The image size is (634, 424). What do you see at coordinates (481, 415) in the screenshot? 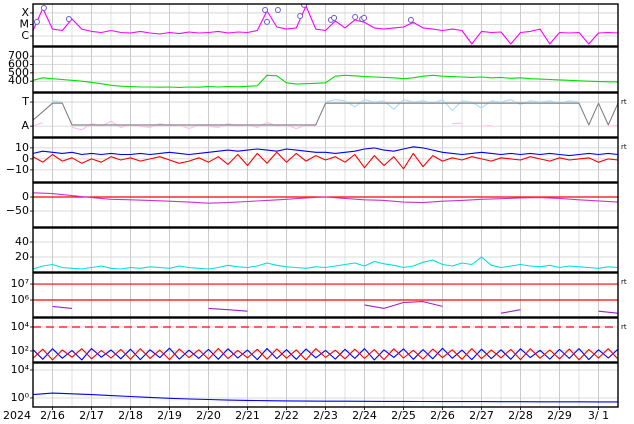
I see `x-tick-label: 2/27` at bounding box center [481, 415].